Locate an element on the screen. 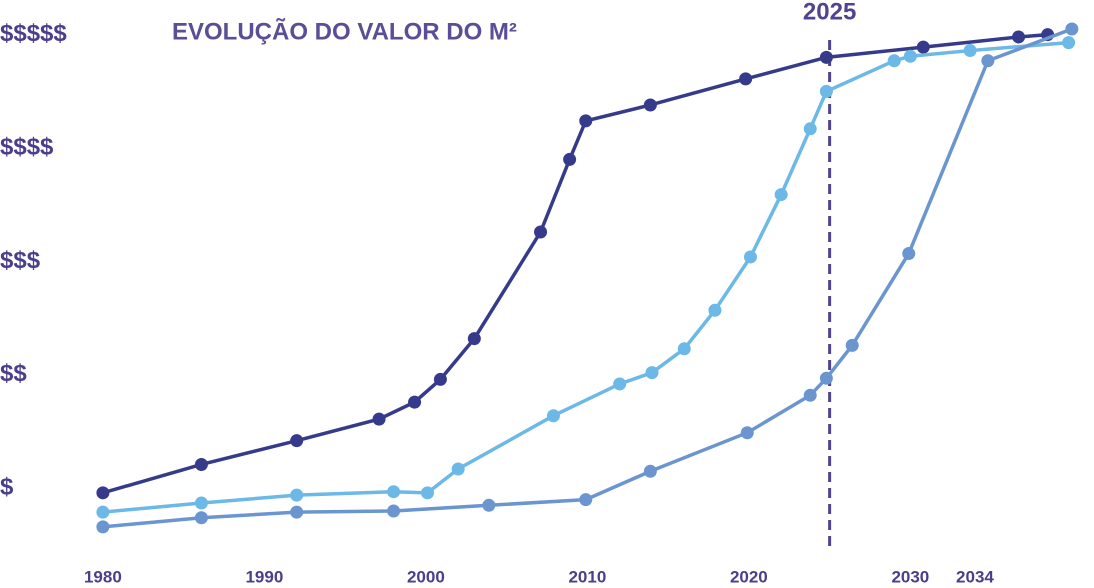 The width and height of the screenshot is (1094, 588). y-tick-label: $$$$ is located at coordinates (27, 146).